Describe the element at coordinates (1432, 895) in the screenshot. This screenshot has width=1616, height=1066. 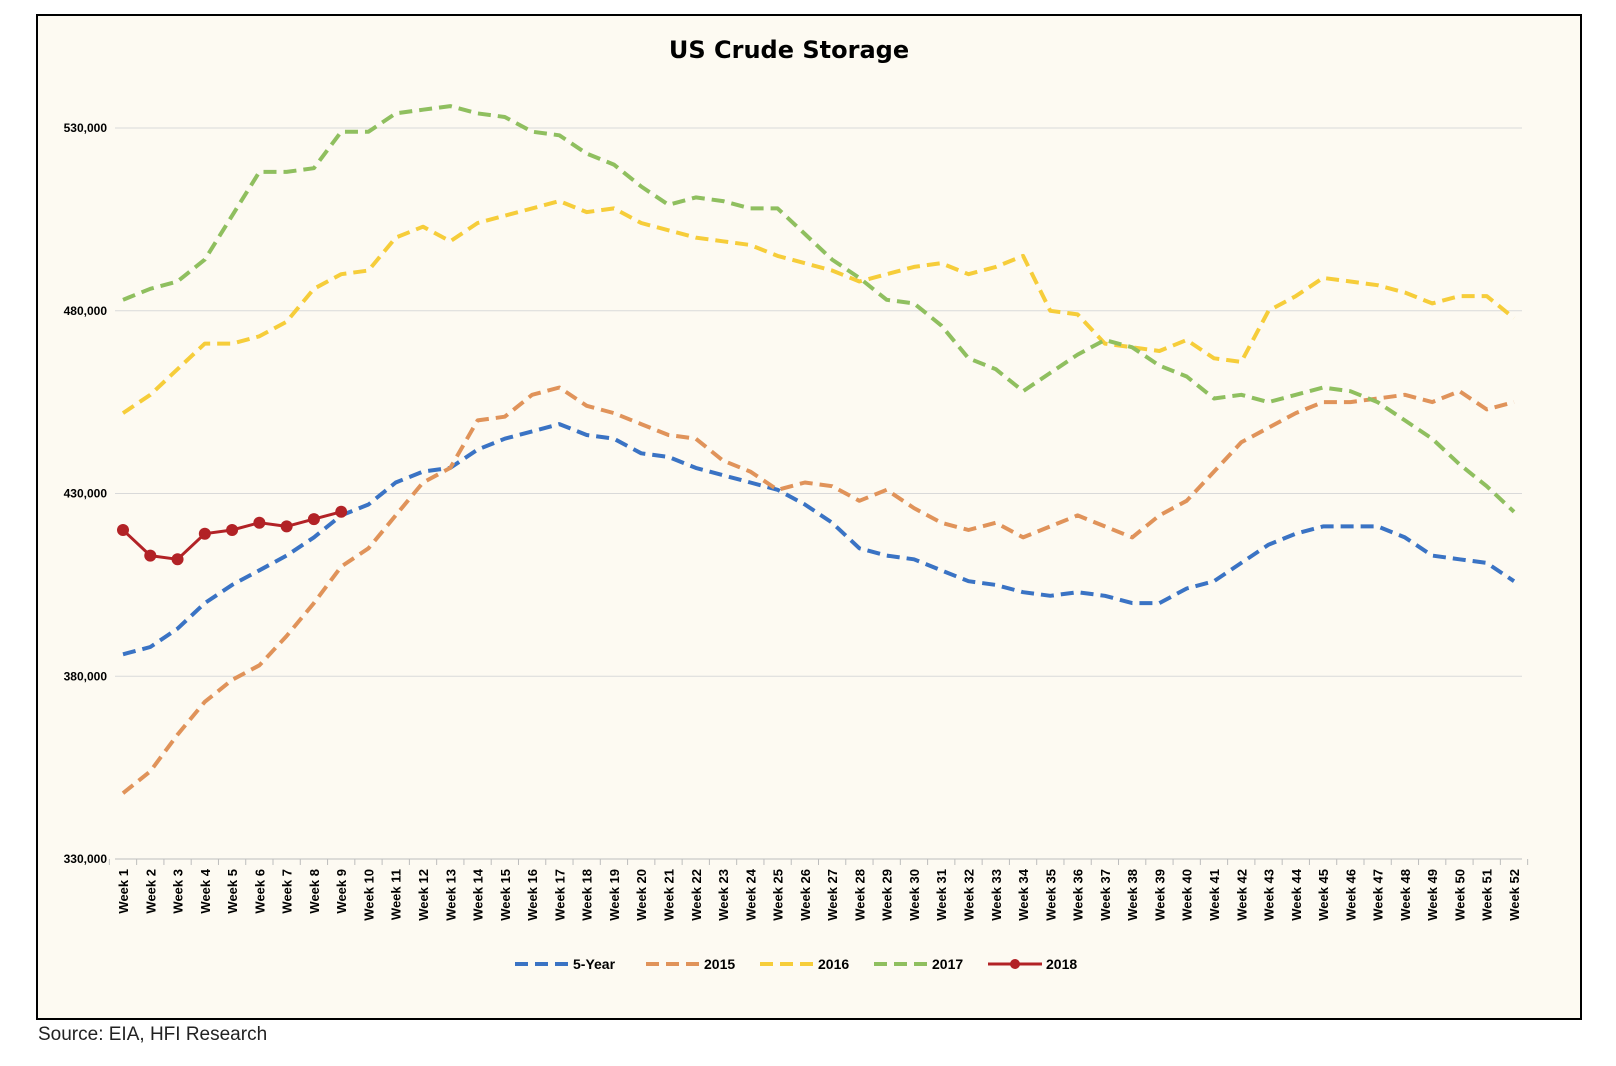
I see `x-tick-label: Week 49` at that location.